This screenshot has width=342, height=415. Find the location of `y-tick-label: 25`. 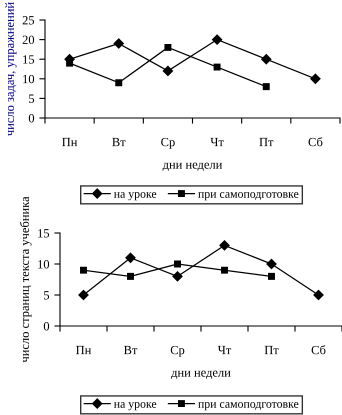

y-tick-label: 25 is located at coordinates (28, 20).